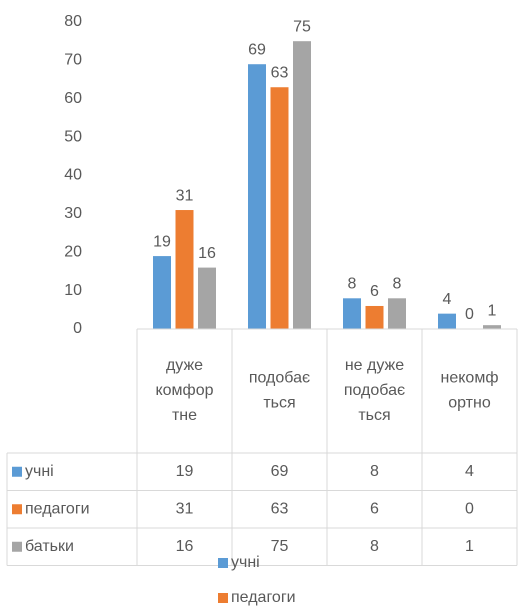  What do you see at coordinates (302, 26) in the screenshot?
I see `data-label: 75` at bounding box center [302, 26].